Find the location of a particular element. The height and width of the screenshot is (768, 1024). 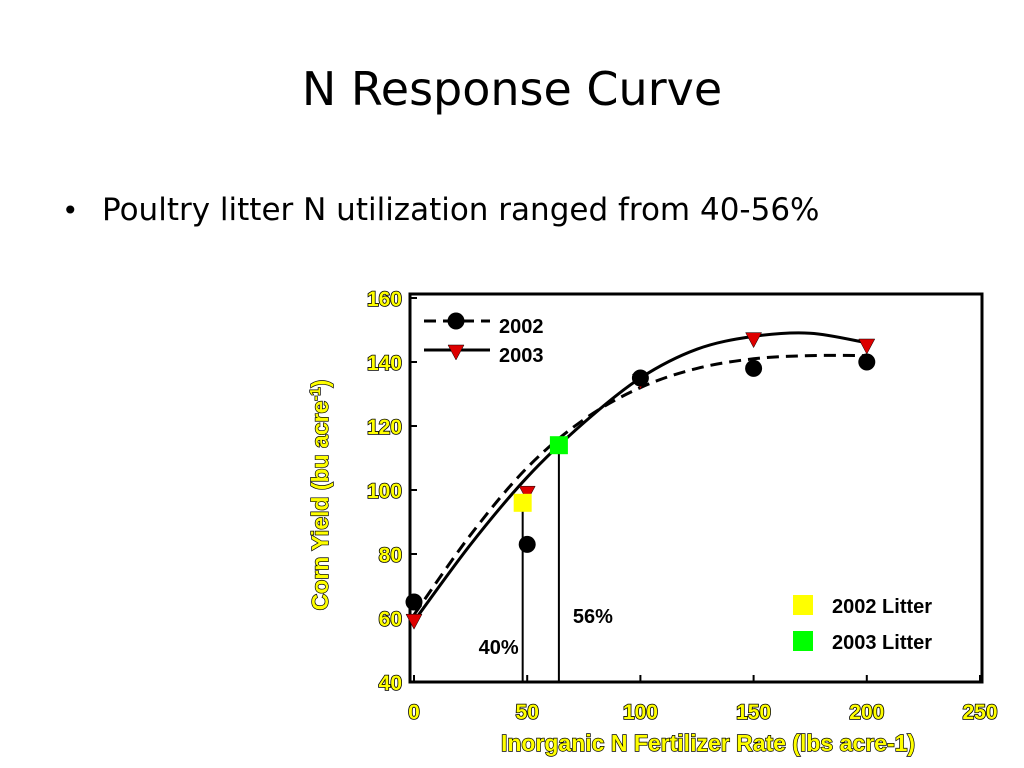

legend-label-litter: 2003 Litter is located at coordinates (882, 643).